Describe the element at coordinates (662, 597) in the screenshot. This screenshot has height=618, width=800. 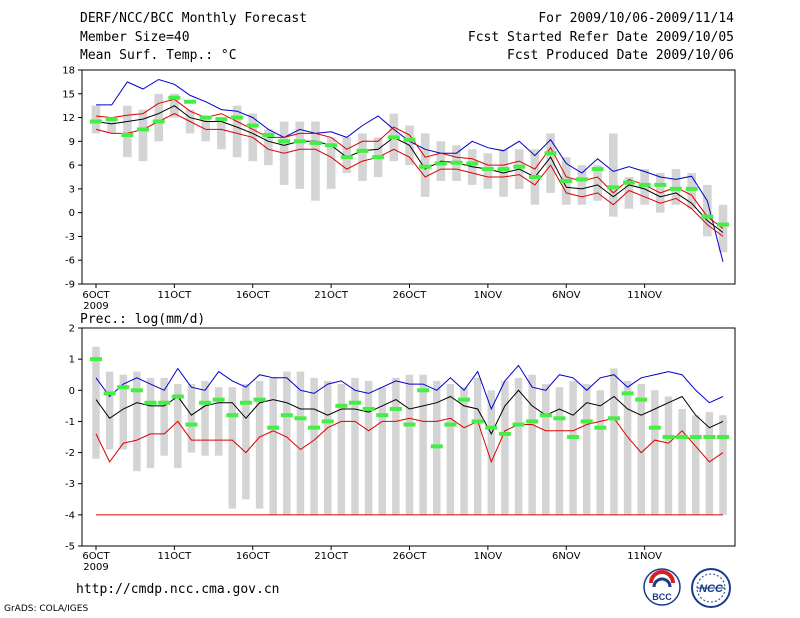
I see `bcc-logo-text: BCC` at that location.